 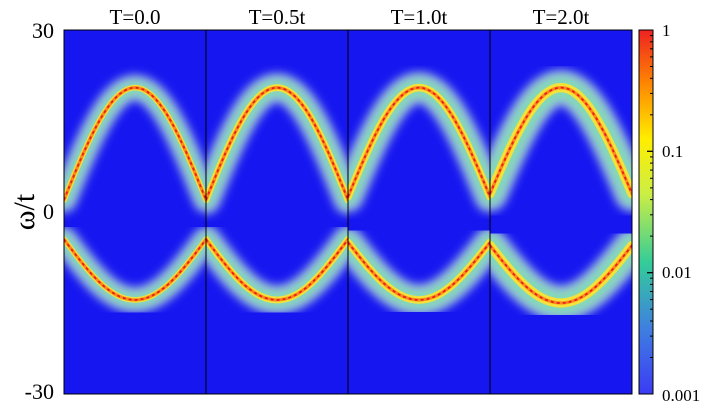 What do you see at coordinates (277, 17) in the screenshot?
I see `panel-title-1: T=0.5t` at bounding box center [277, 17].